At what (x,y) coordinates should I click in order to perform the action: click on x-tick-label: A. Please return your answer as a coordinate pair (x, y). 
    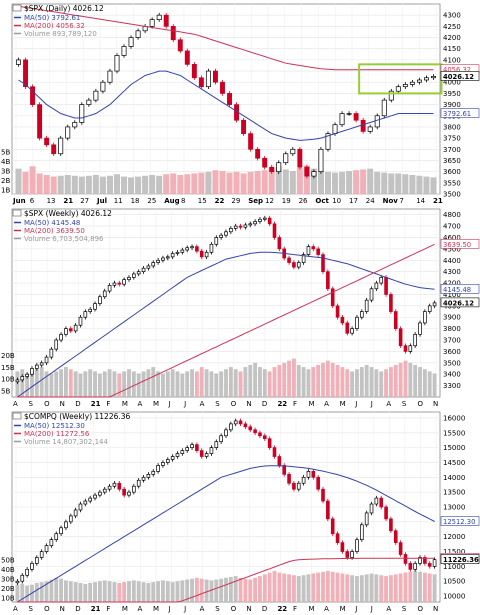
    Looking at the image, I should click on (388, 609).